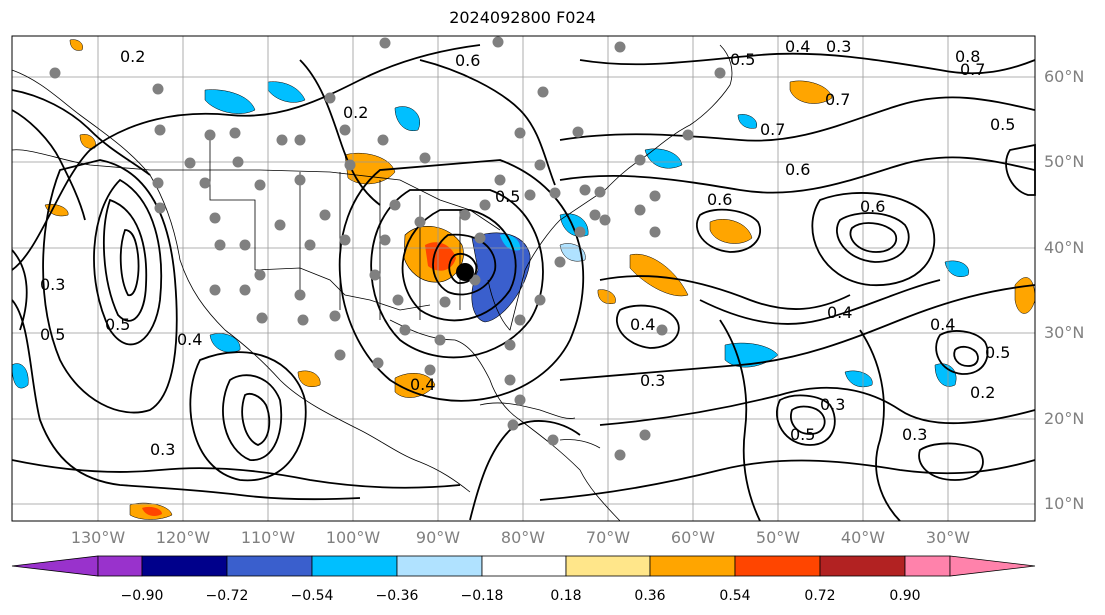 This screenshot has width=1105, height=615. What do you see at coordinates (522, 17) in the screenshot?
I see `map-title: 2024092800 F024` at bounding box center [522, 17].